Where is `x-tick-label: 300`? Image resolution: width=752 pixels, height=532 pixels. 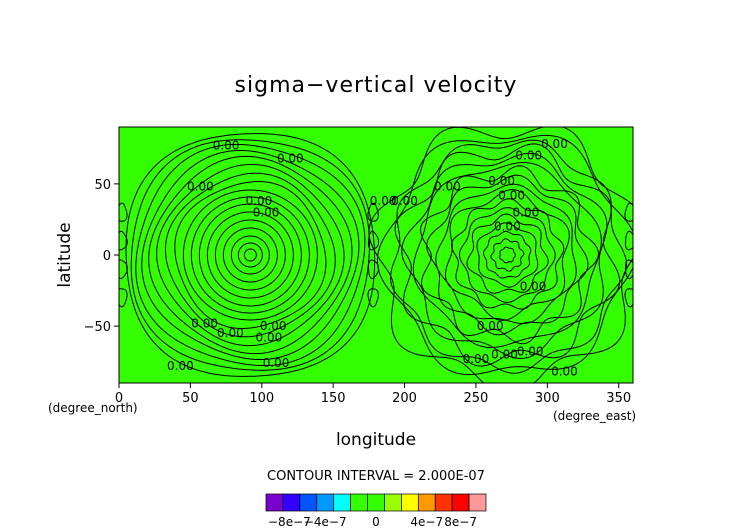
x-tick-label: 300 is located at coordinates (547, 398).